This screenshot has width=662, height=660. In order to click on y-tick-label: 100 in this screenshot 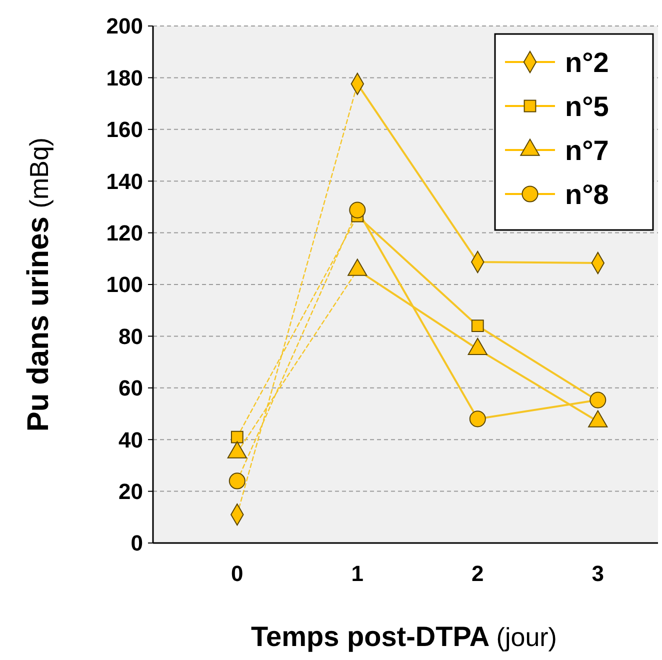, I will do `click(124, 285)`.